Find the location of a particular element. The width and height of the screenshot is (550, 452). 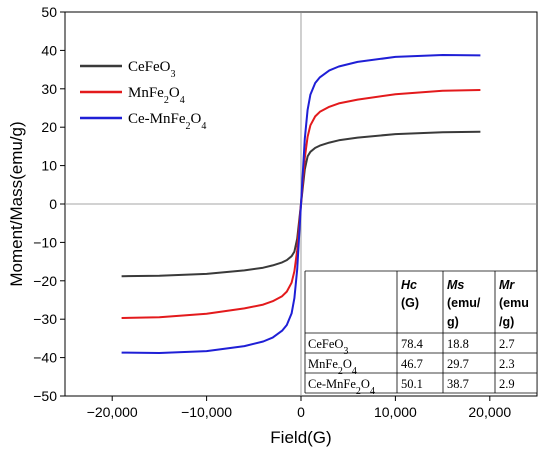

x-axis-title: Field(G) is located at coordinates (300, 437).